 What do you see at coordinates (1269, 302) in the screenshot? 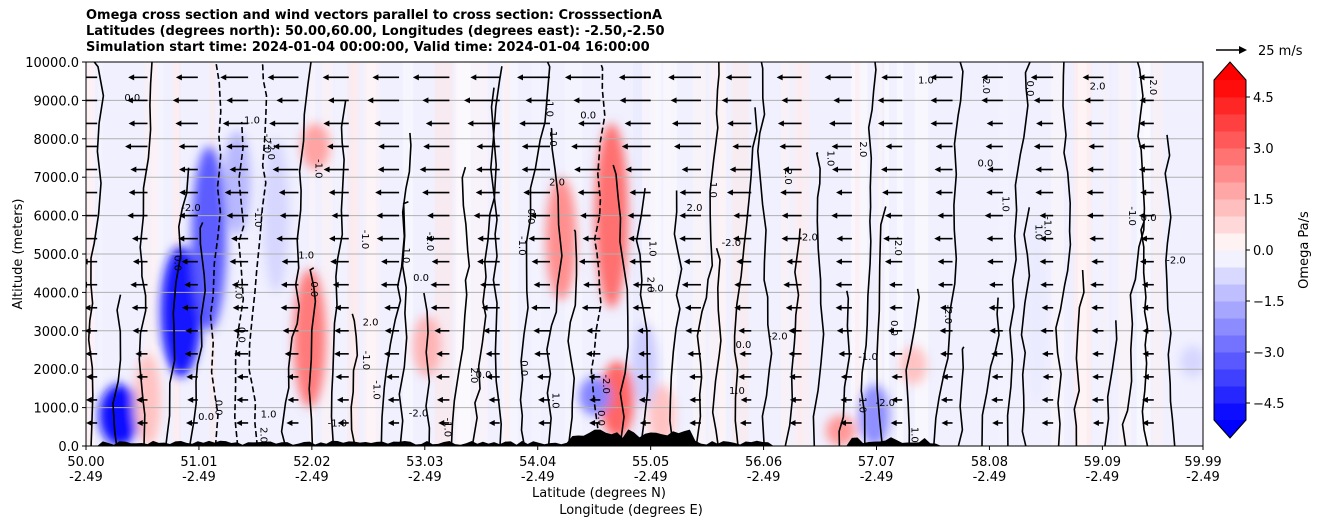
I see `colorbar-tick-label: −1.5` at bounding box center [1269, 302].